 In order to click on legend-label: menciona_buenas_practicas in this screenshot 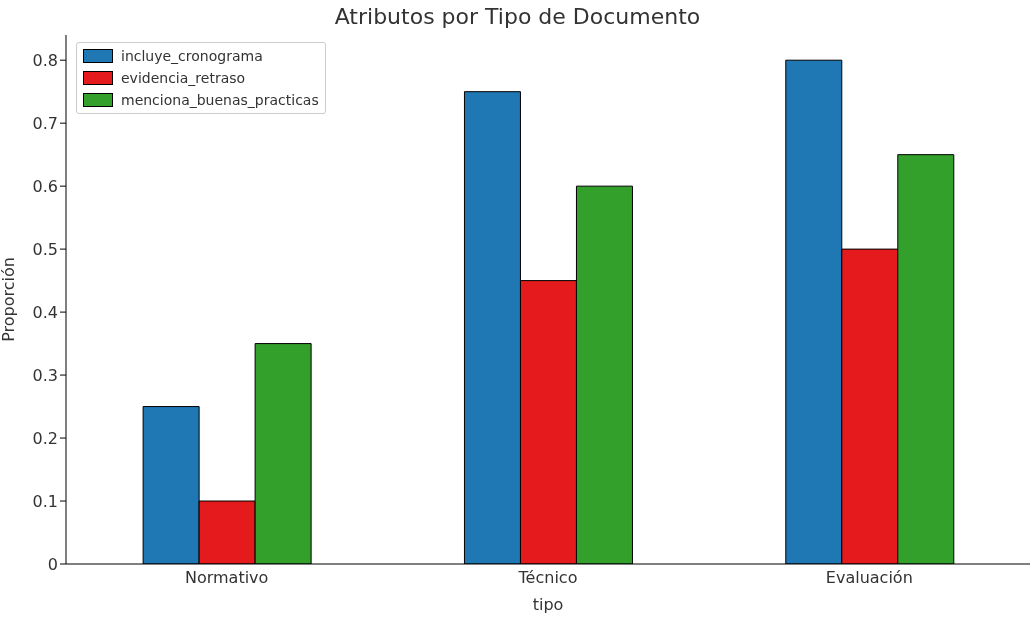, I will do `click(220, 100)`.